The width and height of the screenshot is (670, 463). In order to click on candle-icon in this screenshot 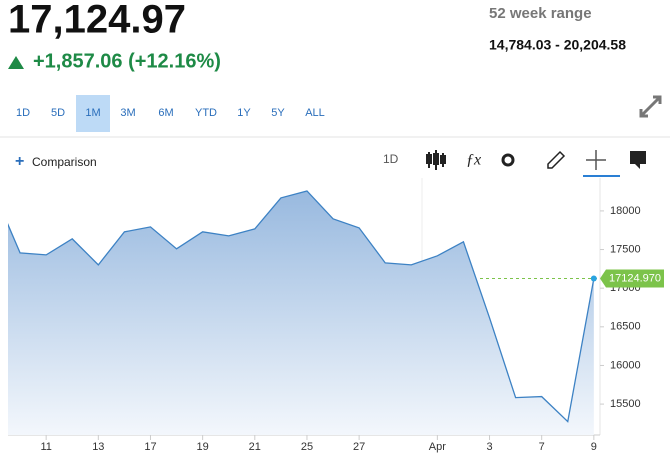, I will do `click(436, 160)`.